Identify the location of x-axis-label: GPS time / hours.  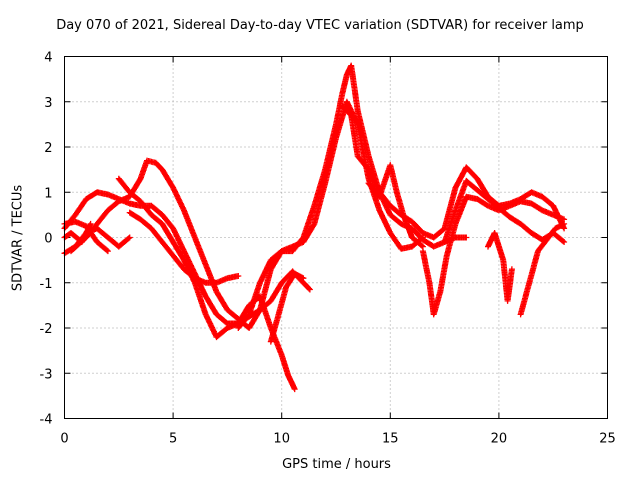
(336, 464).